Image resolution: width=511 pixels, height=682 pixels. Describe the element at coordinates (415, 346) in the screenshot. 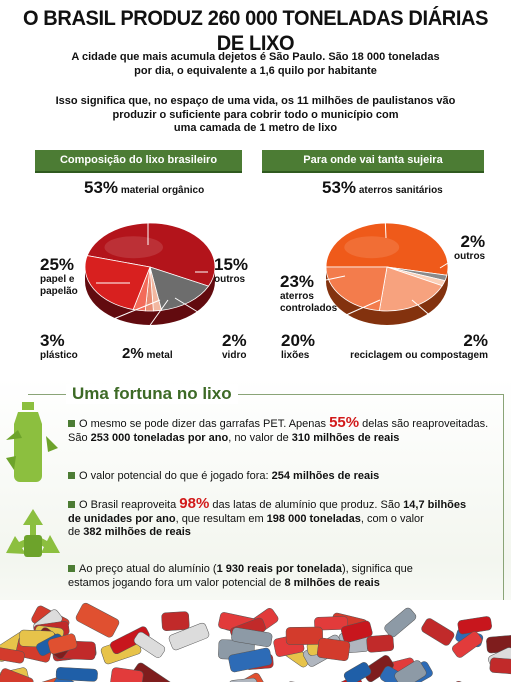

I see `slice-label-recycling: 2% reciclagem ou compostagem` at that location.